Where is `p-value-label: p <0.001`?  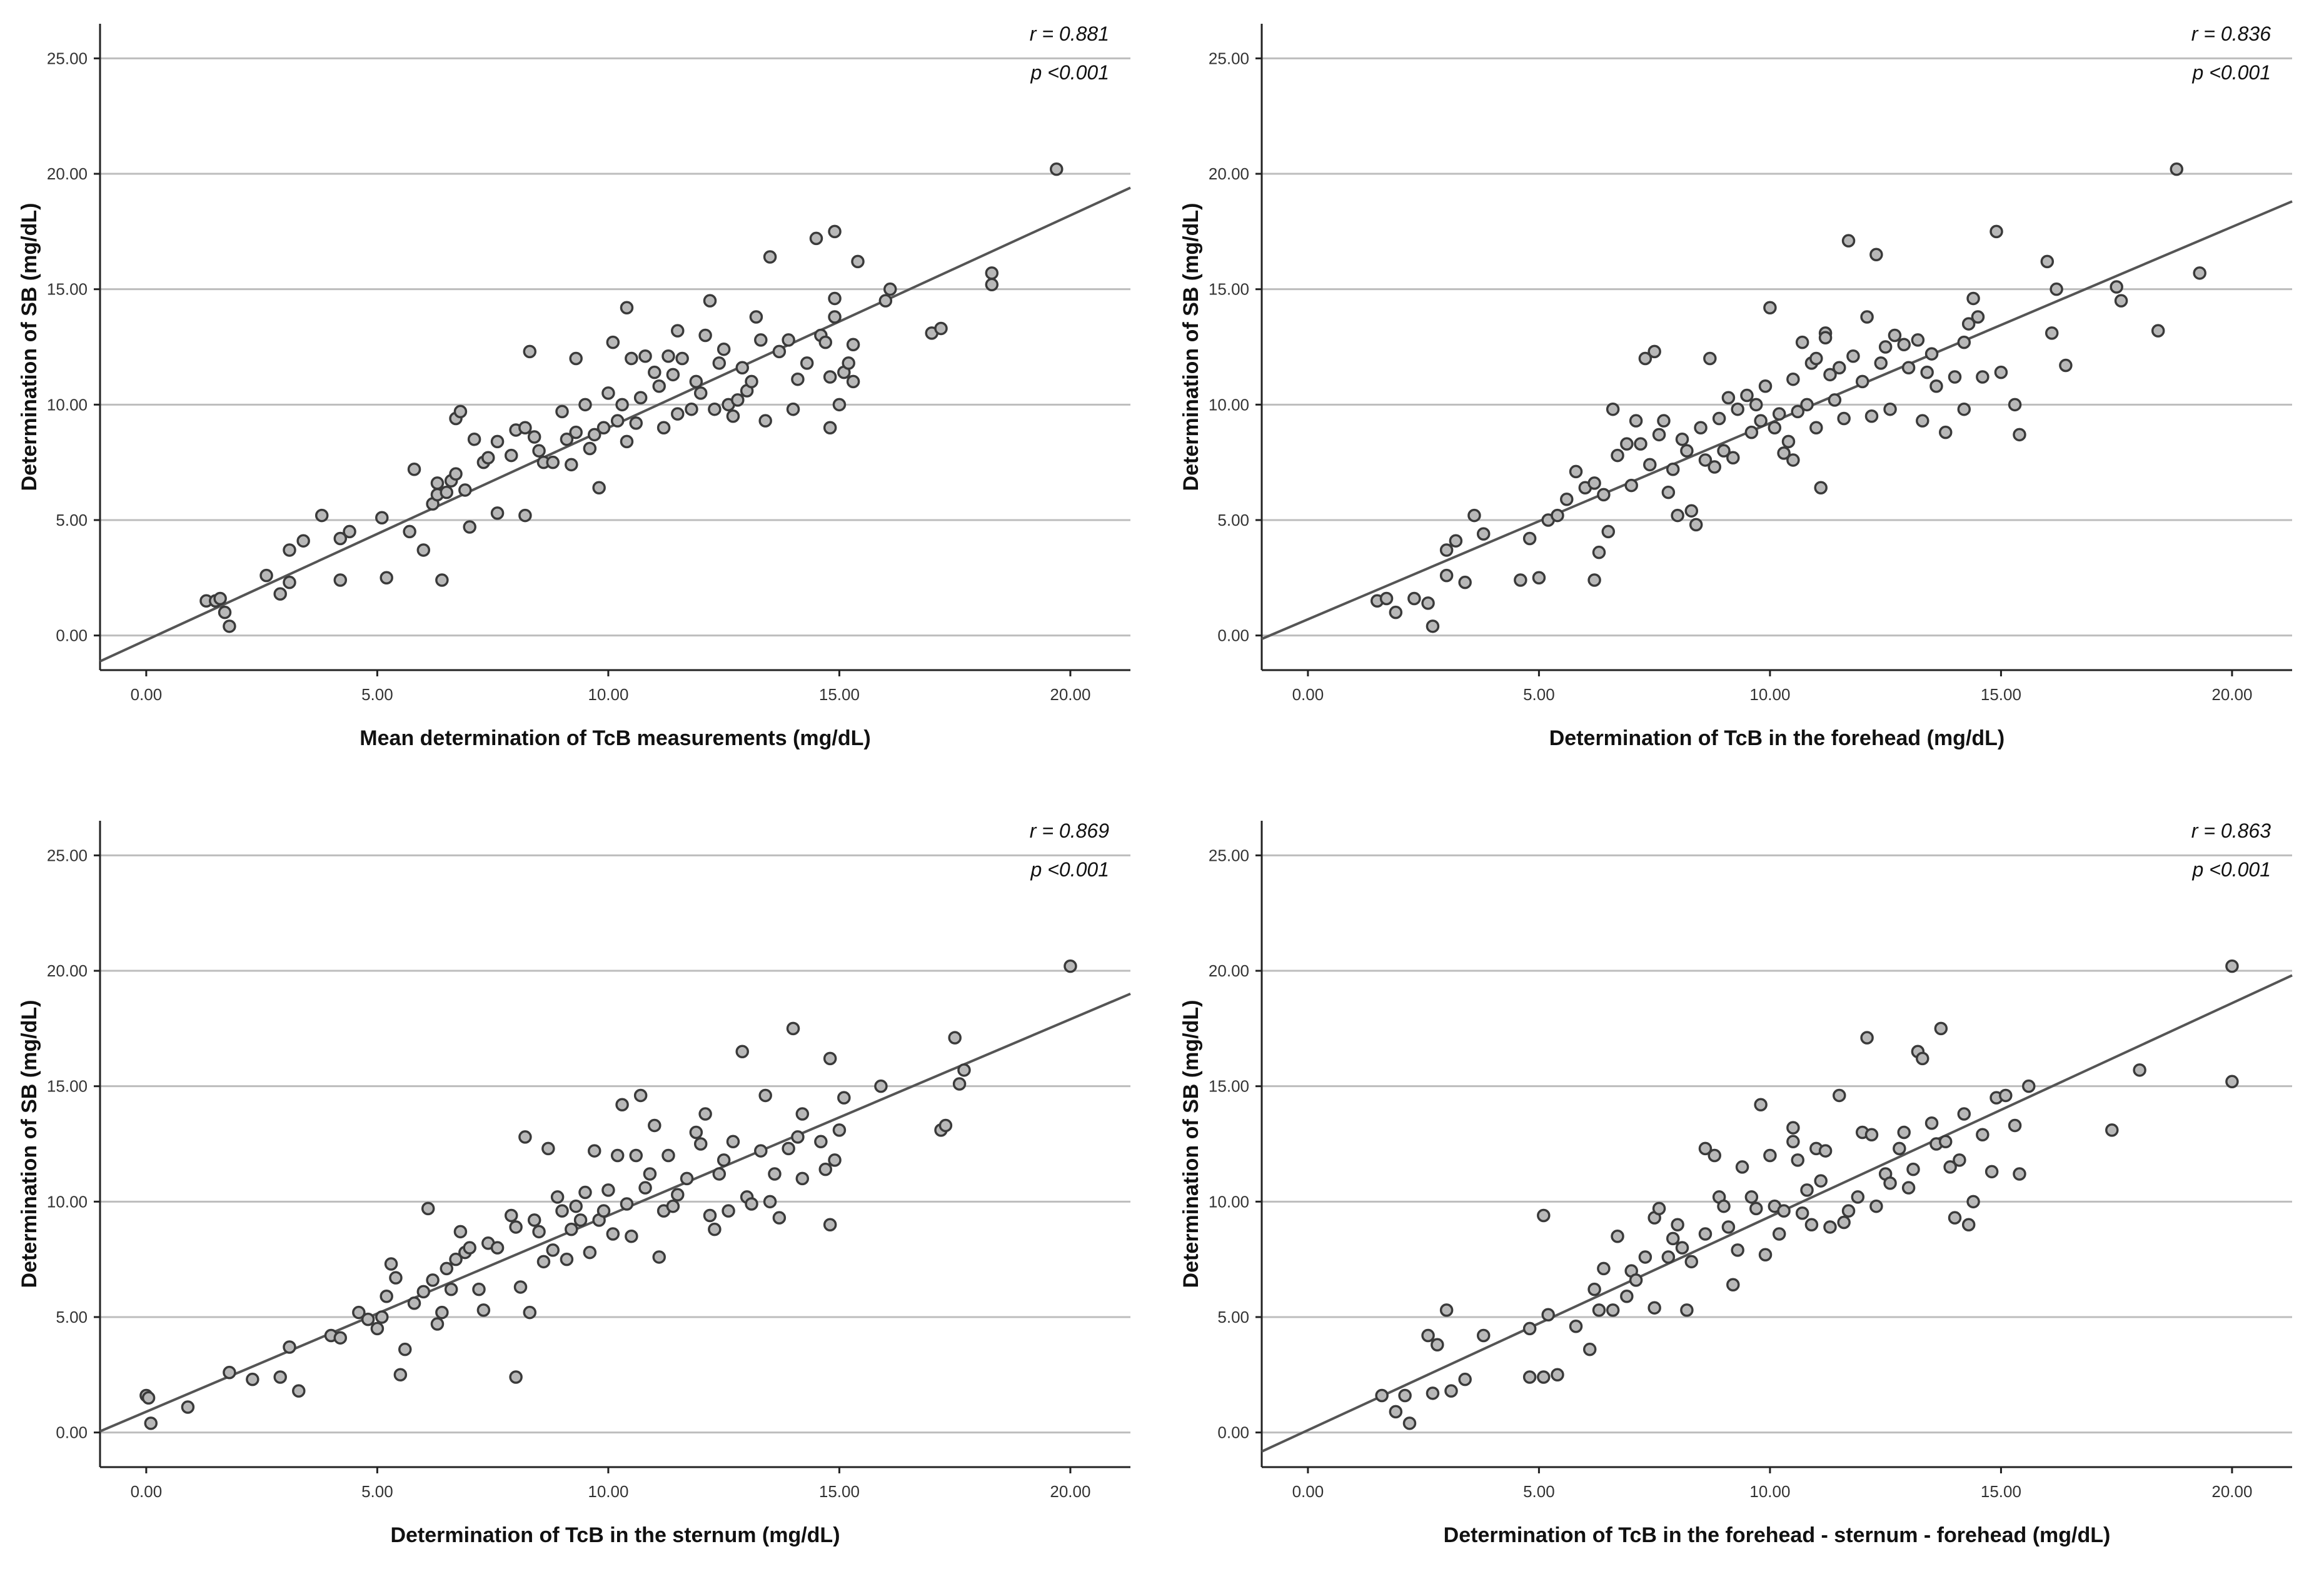
p-value-label: p <0.001 is located at coordinates (1069, 73).